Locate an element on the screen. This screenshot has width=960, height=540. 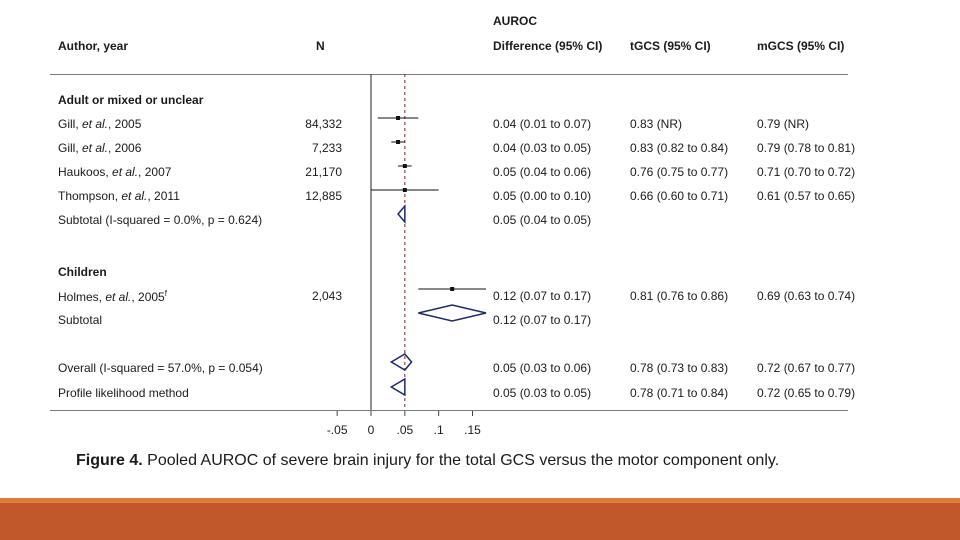
author-name: Holmes, is located at coordinates (82, 297).